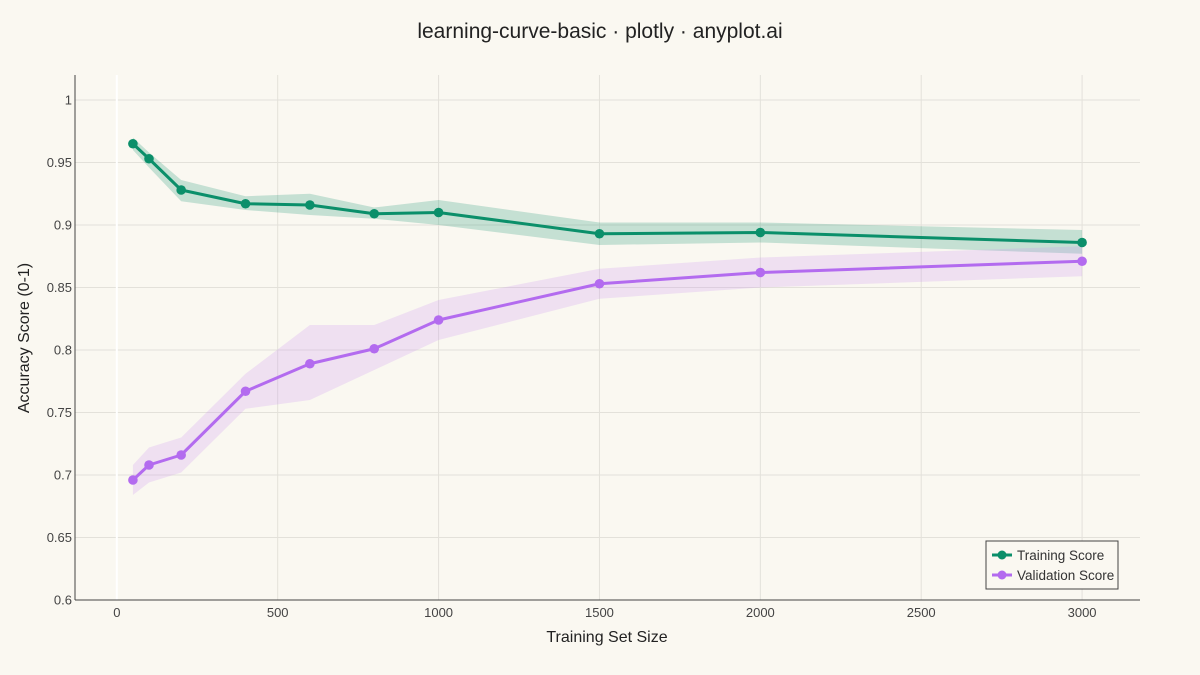 Image resolution: width=1200 pixels, height=675 pixels. I want to click on validation-score-legend-label: Validation Score, so click(1065, 575).